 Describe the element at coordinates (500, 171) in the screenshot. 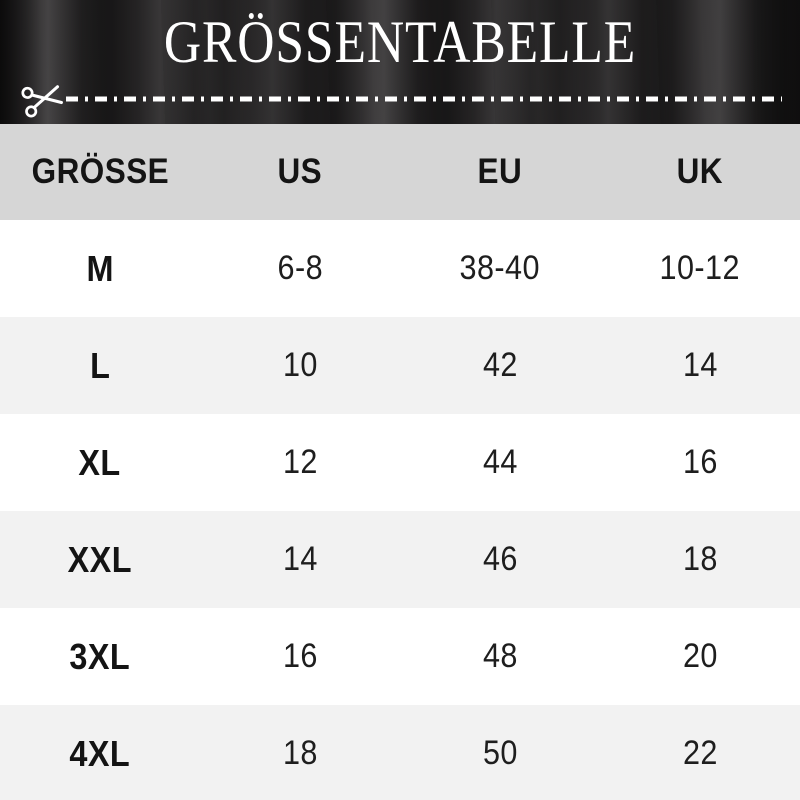

I see `column-header-eu: EU` at that location.